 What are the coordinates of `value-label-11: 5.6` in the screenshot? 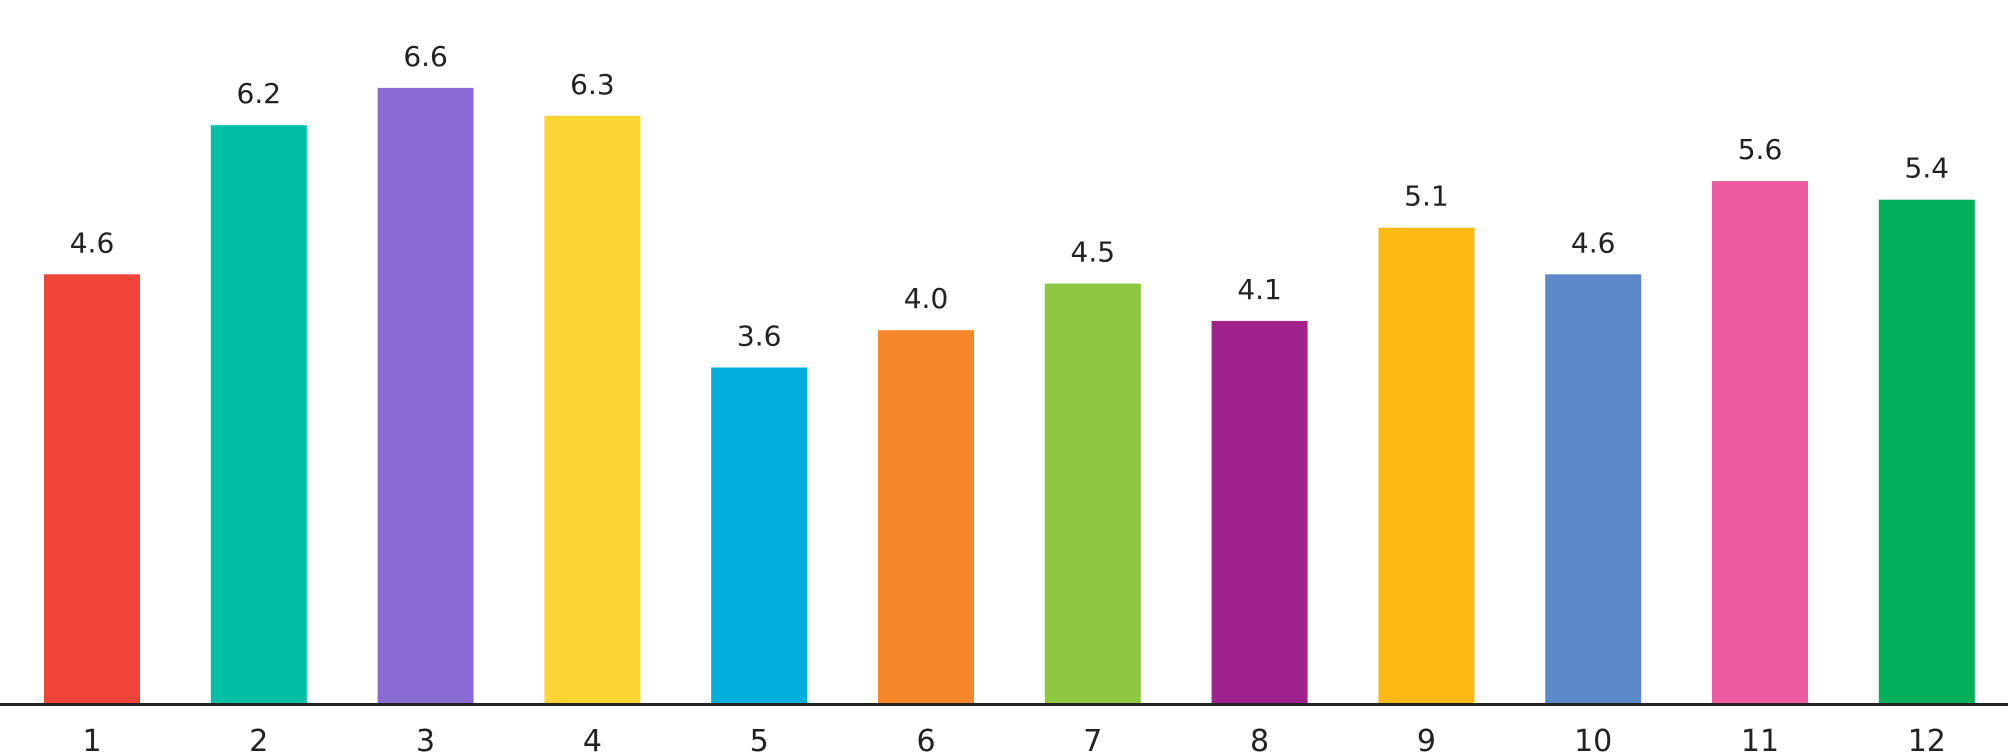 It's located at (1760, 149).